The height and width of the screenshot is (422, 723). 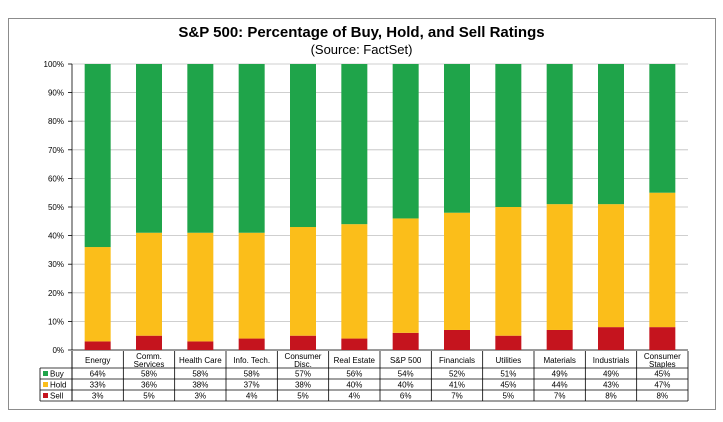 I want to click on data-label-hold: 33%, so click(x=98, y=385).